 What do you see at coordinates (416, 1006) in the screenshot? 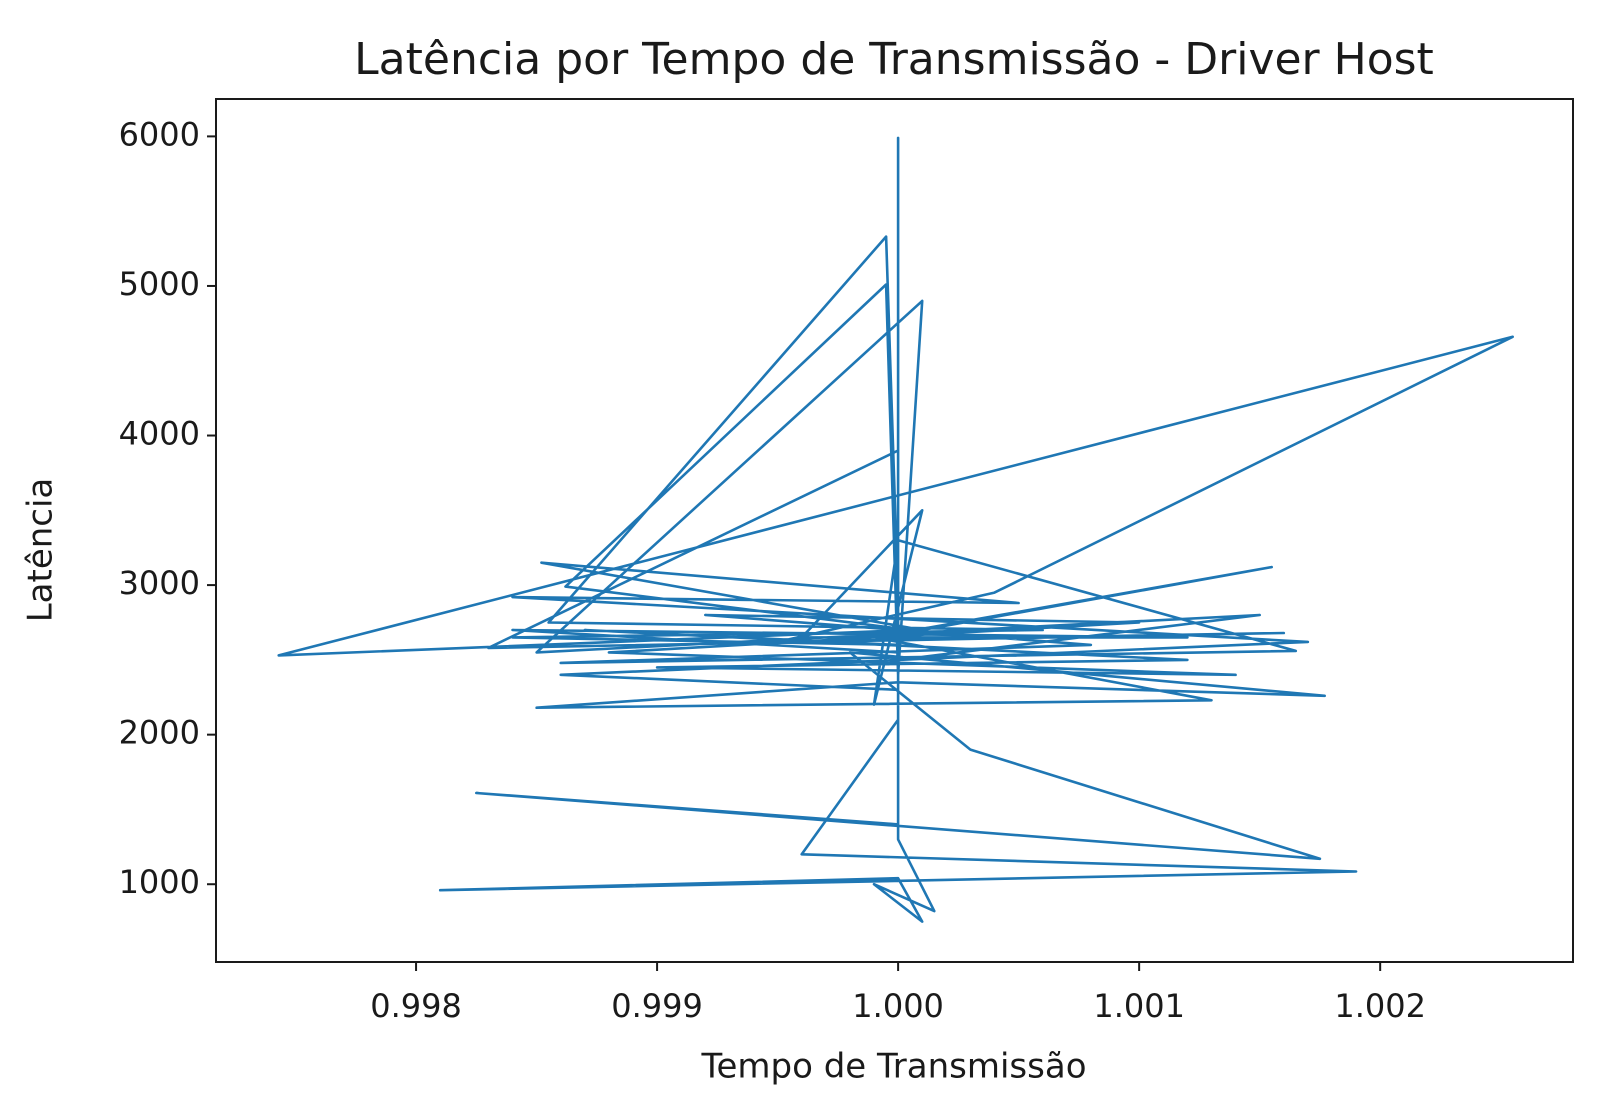
I see `x-tick-label: 0.998` at bounding box center [416, 1006].